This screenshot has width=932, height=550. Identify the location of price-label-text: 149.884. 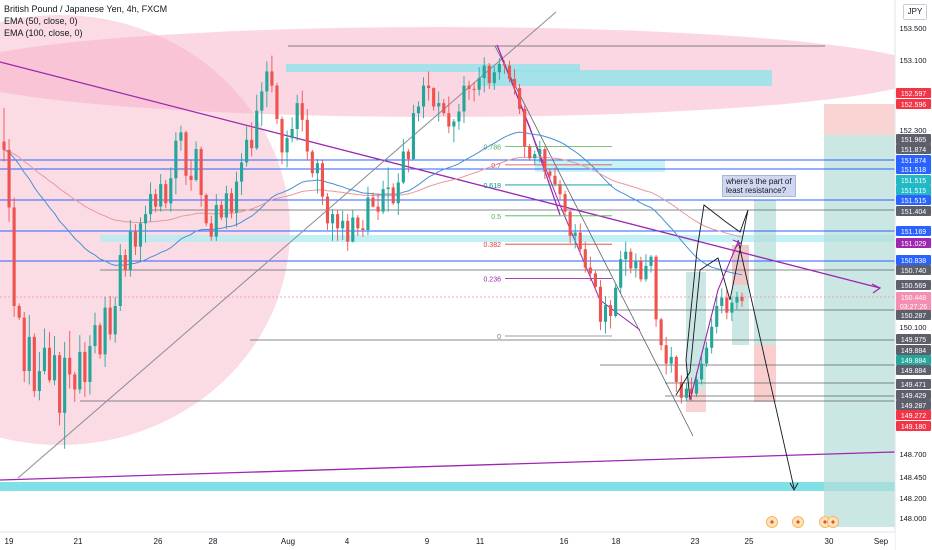
(913, 351).